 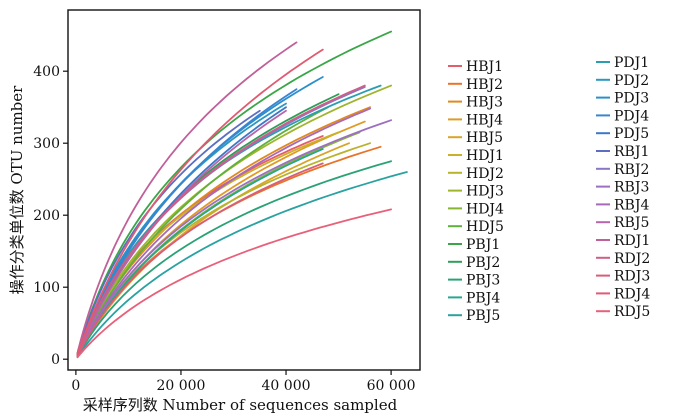 I want to click on legend-label: HBJ2, so click(x=484, y=85).